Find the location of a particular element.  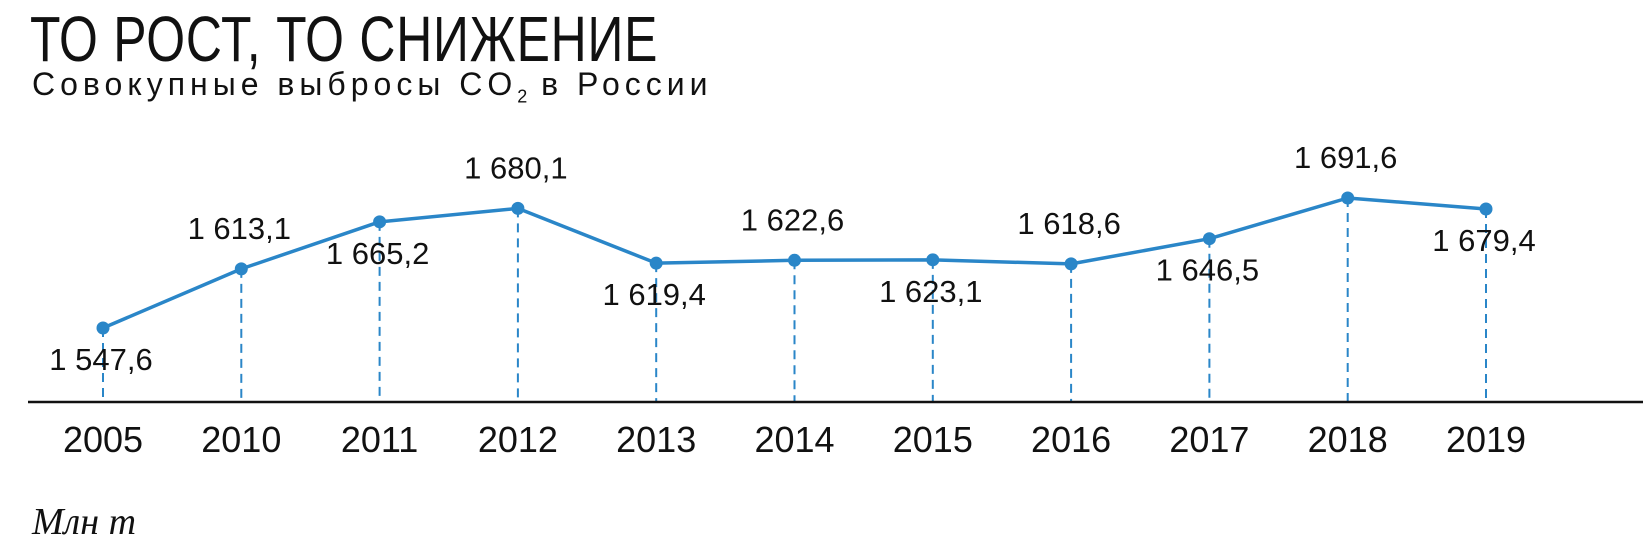

x-tick-label: 2019 is located at coordinates (1486, 439).